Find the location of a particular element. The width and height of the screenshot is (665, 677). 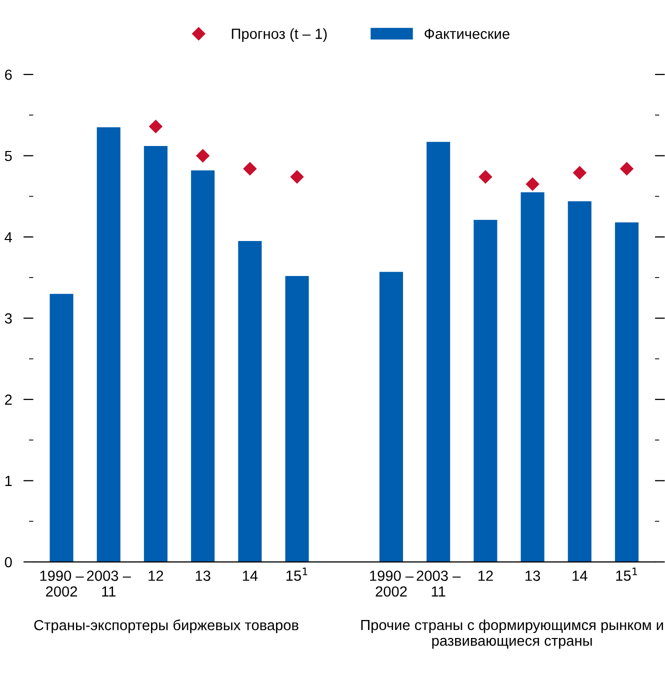

y-tick-label: 5 is located at coordinates (8, 156).